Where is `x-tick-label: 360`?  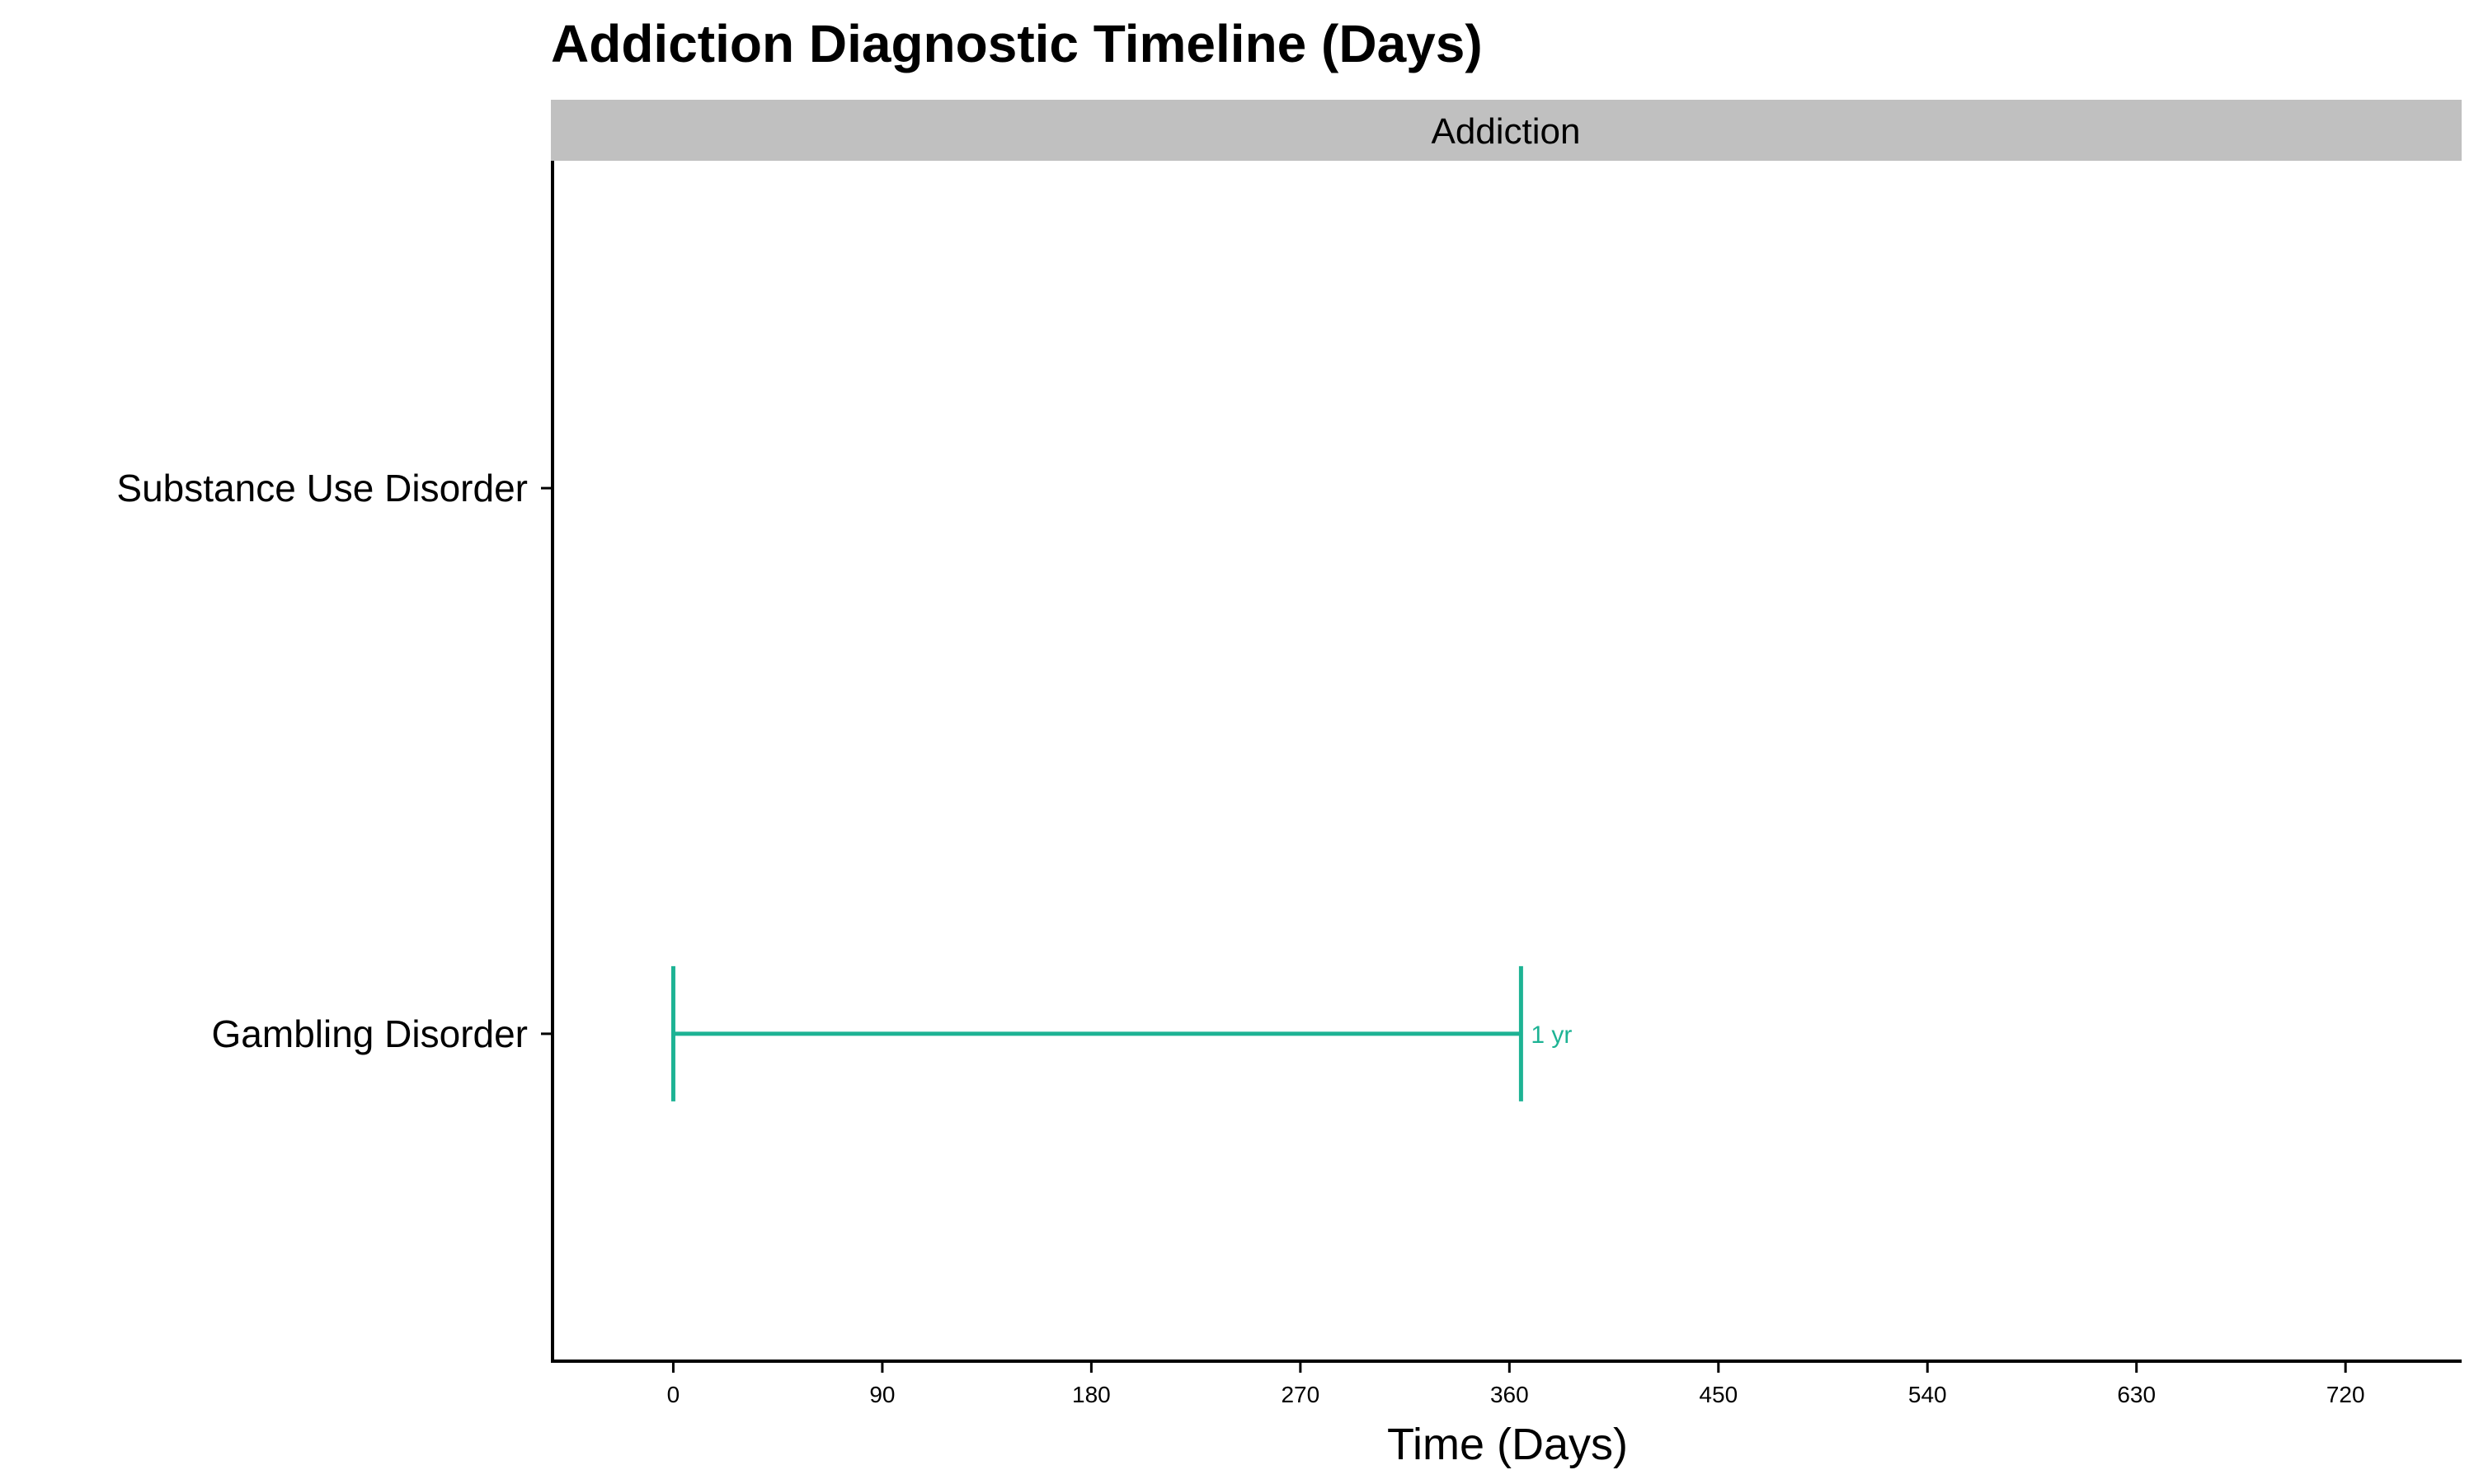
x-tick-label: 360 is located at coordinates (1509, 1394).